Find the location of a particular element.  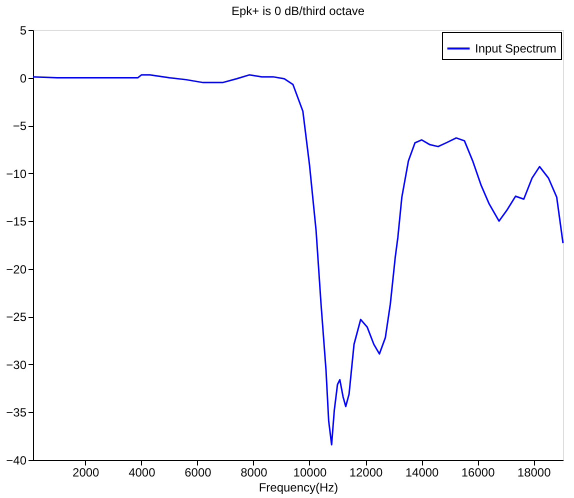

x-tick-label: 10000 is located at coordinates (310, 473).